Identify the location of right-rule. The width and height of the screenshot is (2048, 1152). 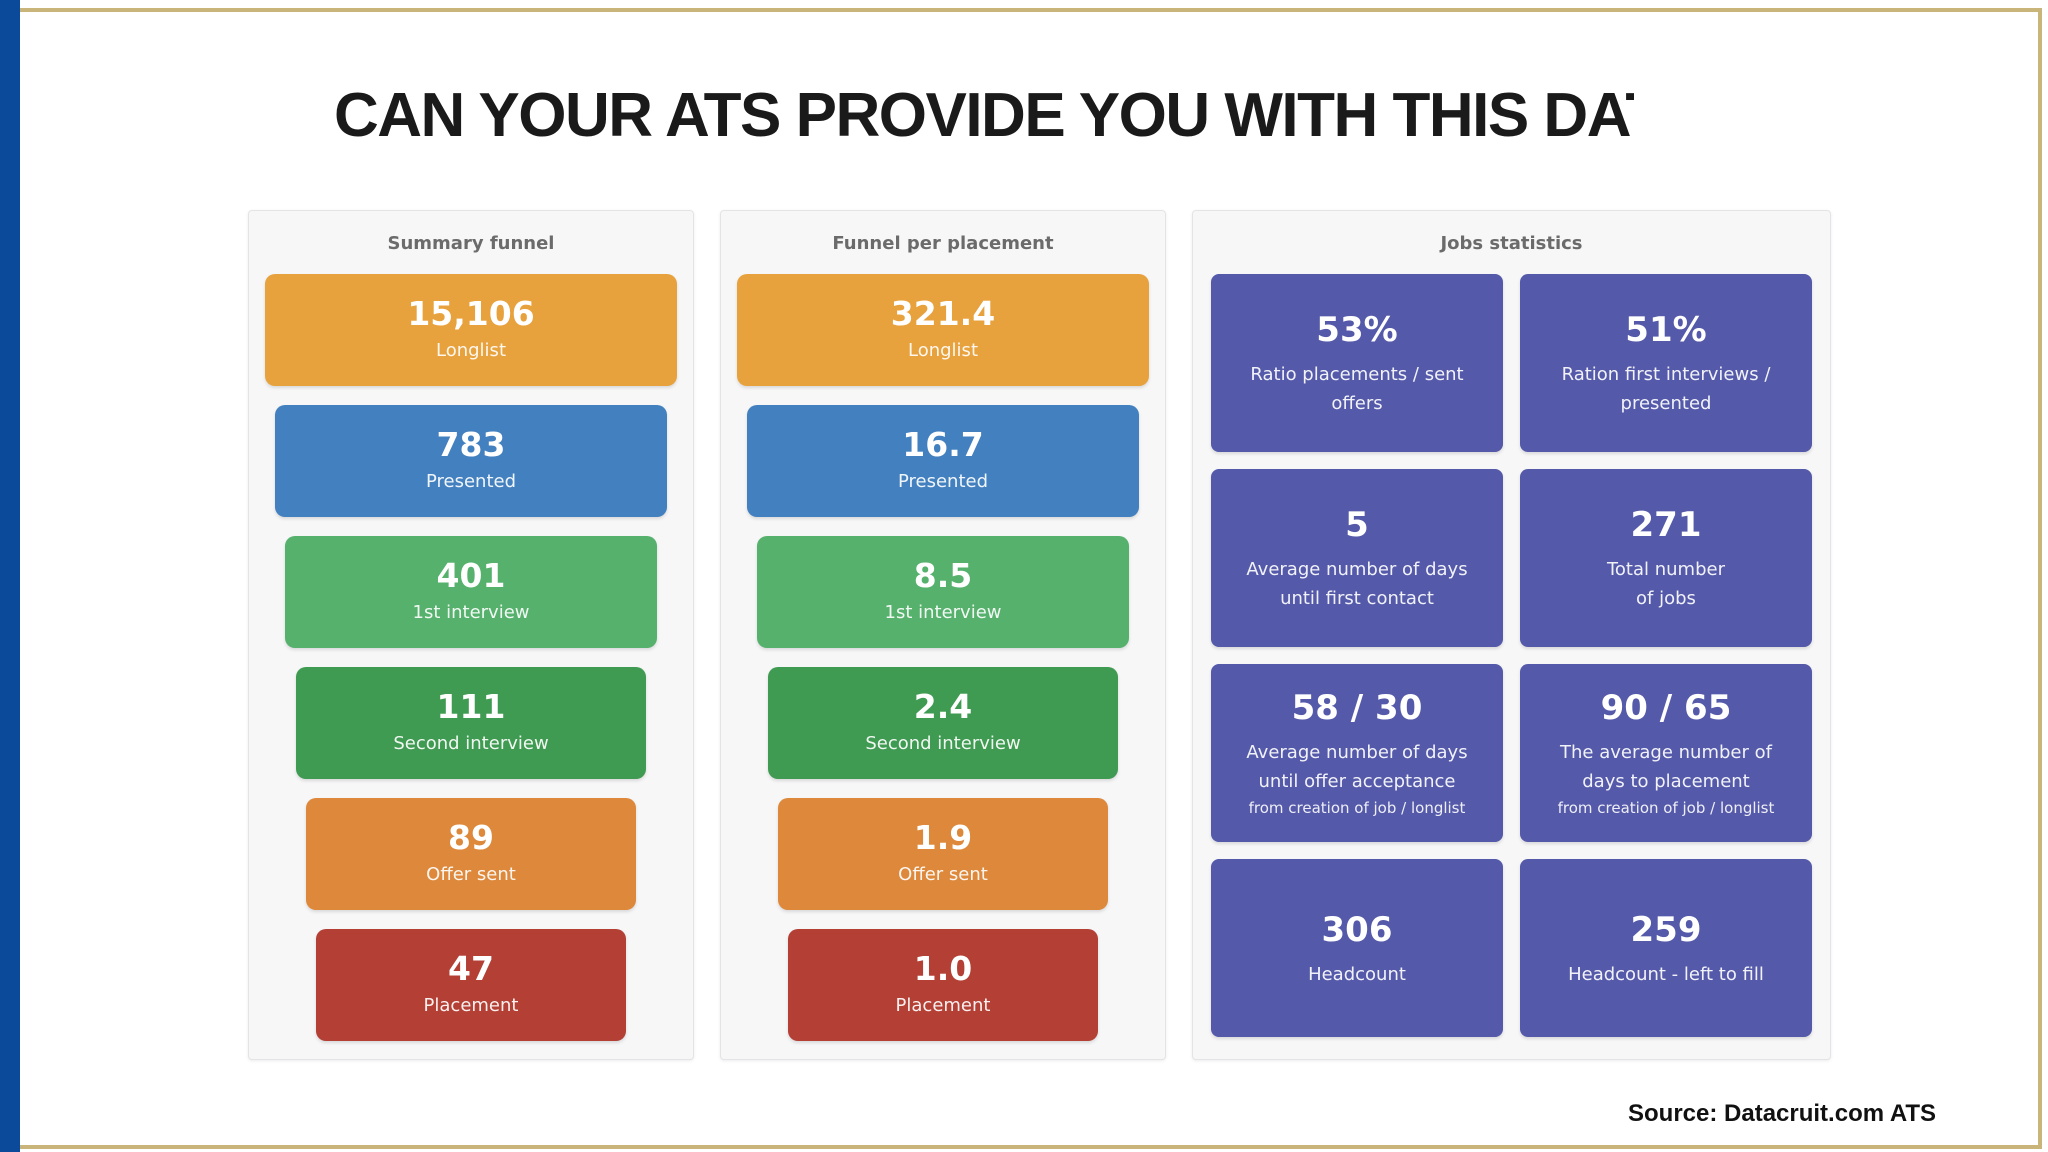
(2040, 578).